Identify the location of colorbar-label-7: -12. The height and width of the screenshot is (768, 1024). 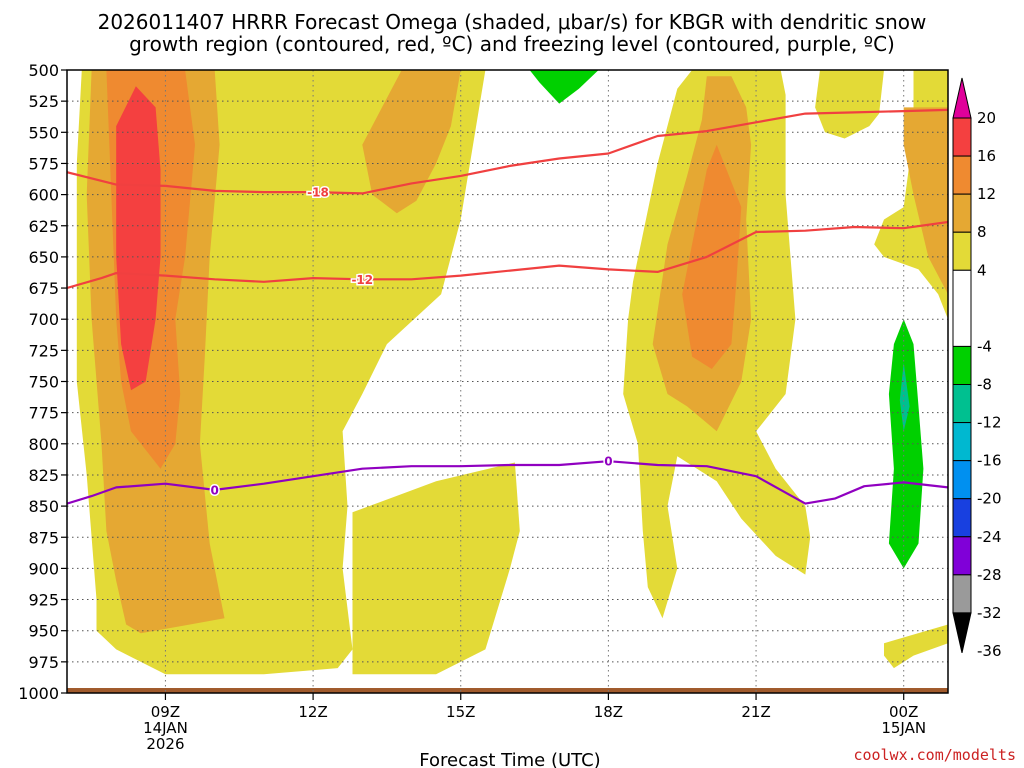
(989, 423).